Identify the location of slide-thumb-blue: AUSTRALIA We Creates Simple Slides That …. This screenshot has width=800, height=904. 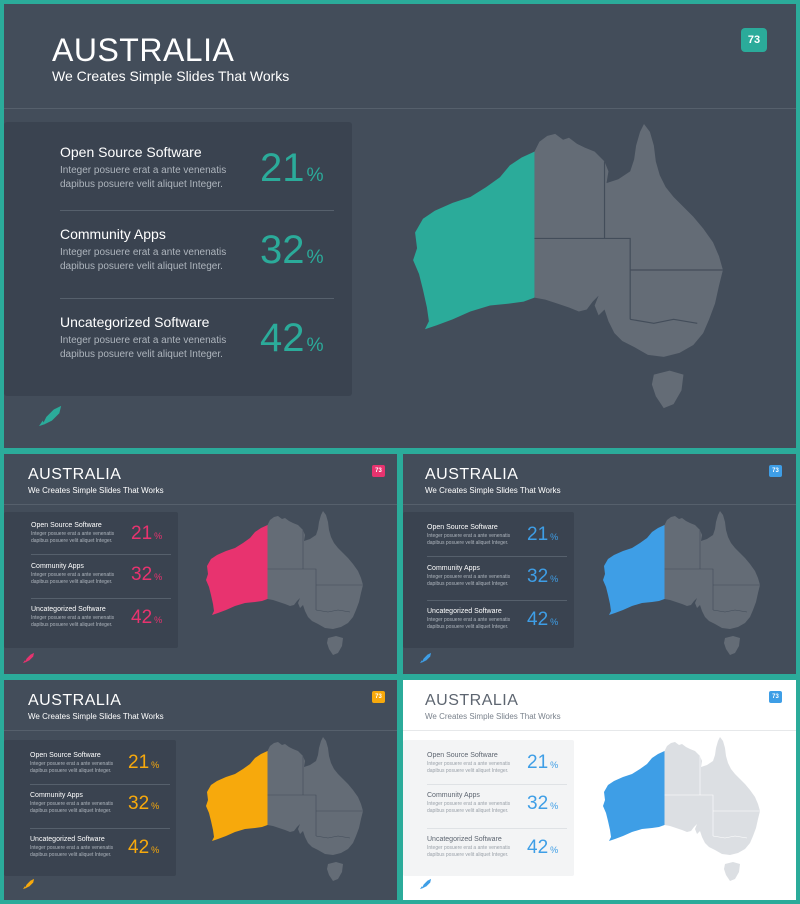
(599, 564).